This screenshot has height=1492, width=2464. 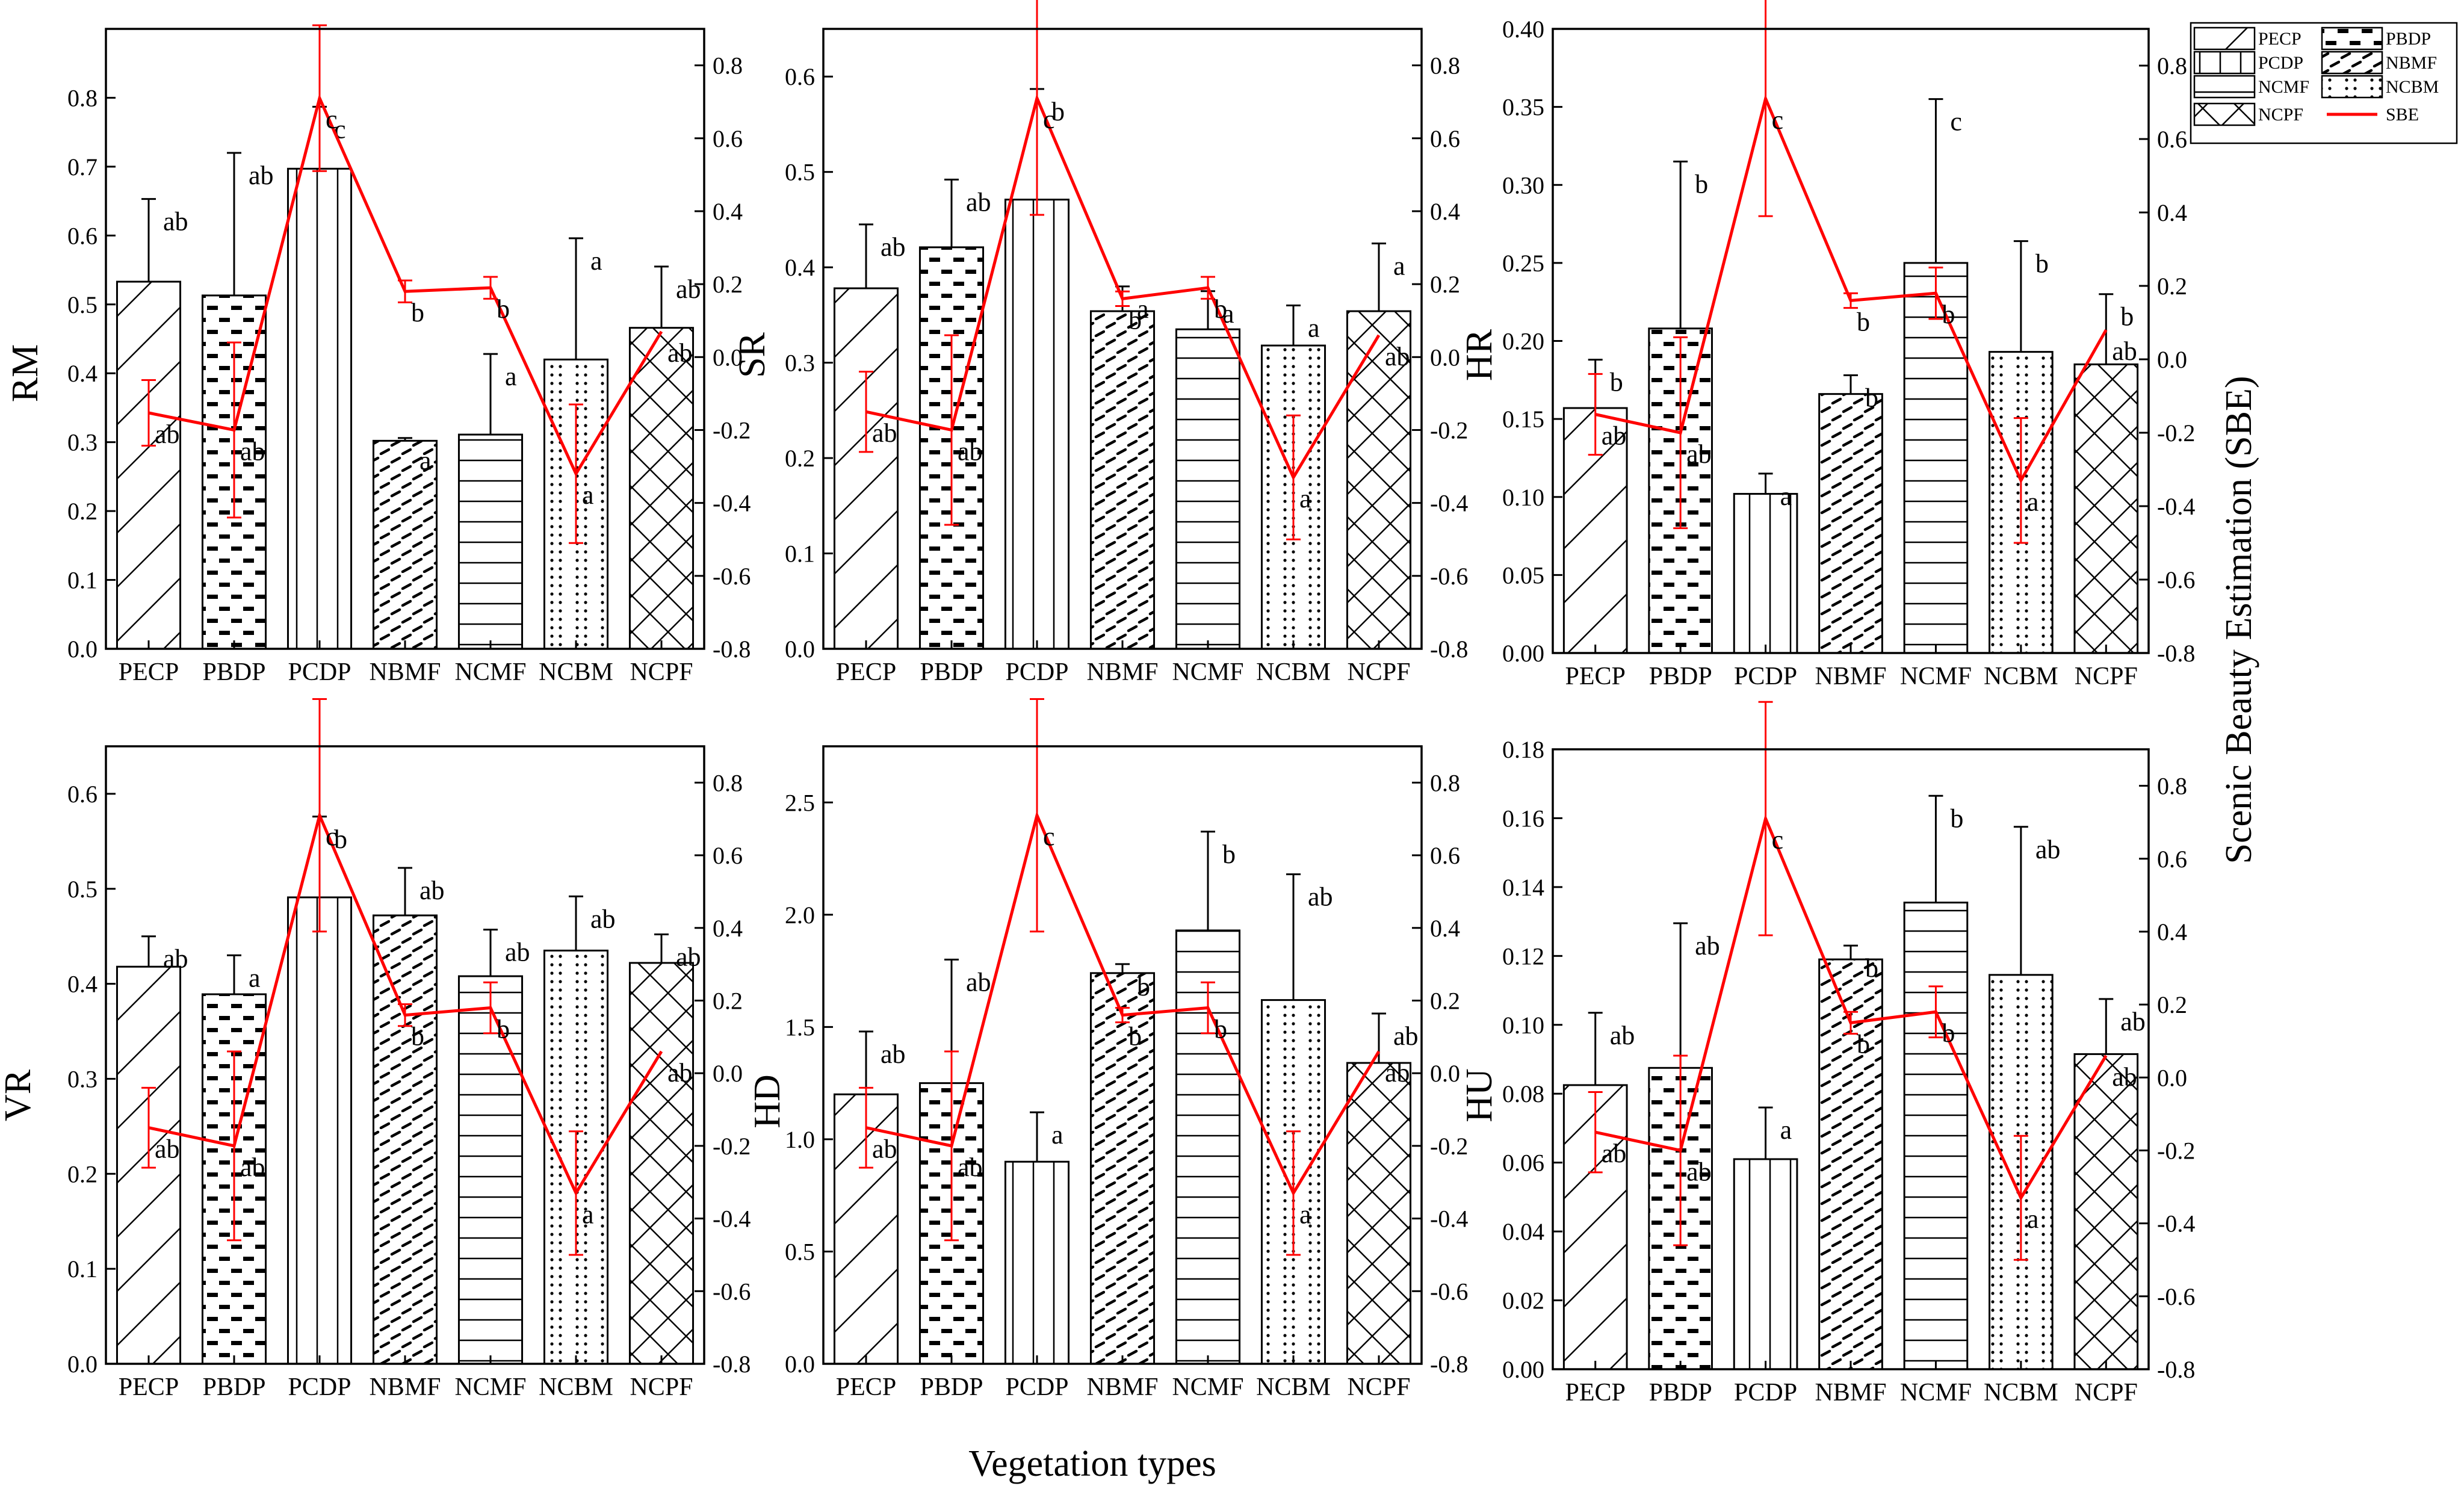 I want to click on legend-label-pcdp: PCDP, so click(x=2280, y=63).